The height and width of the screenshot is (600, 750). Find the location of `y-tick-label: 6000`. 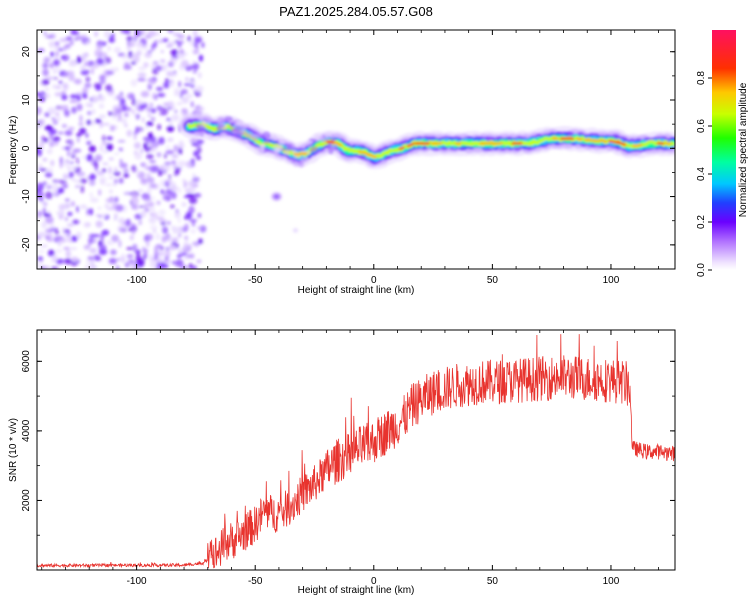

y-tick-label: 6000 is located at coordinates (26, 361).